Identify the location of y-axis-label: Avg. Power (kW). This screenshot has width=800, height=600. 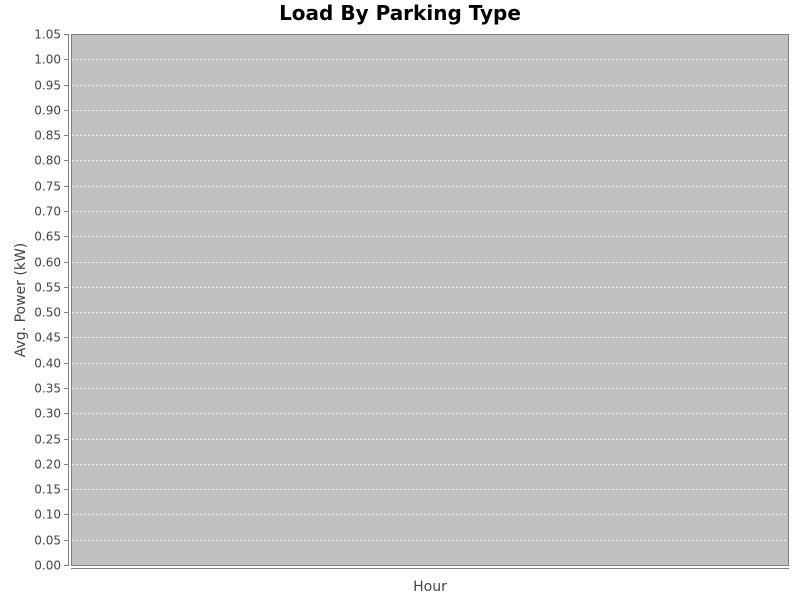
(21, 300).